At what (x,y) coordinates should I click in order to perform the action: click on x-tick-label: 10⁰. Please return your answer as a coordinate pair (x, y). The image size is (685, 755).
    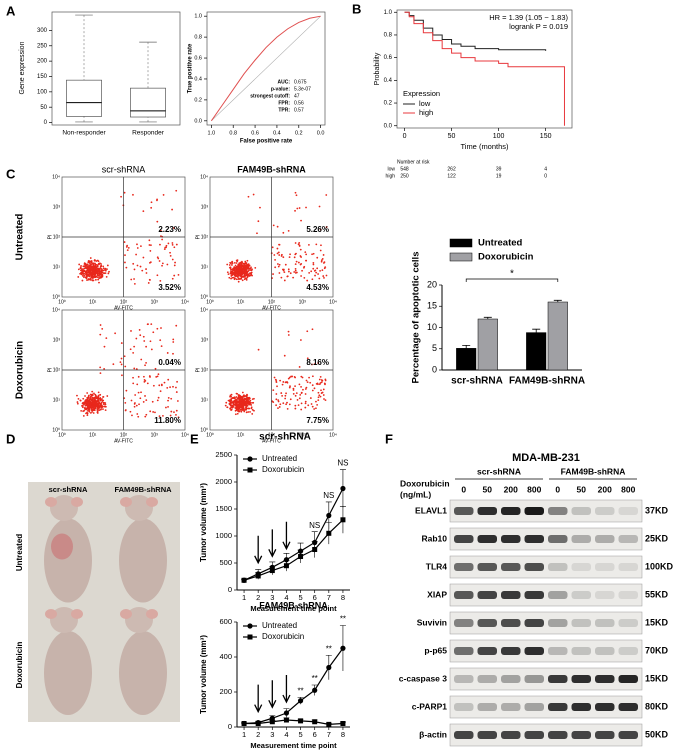
    Looking at the image, I should click on (62, 302).